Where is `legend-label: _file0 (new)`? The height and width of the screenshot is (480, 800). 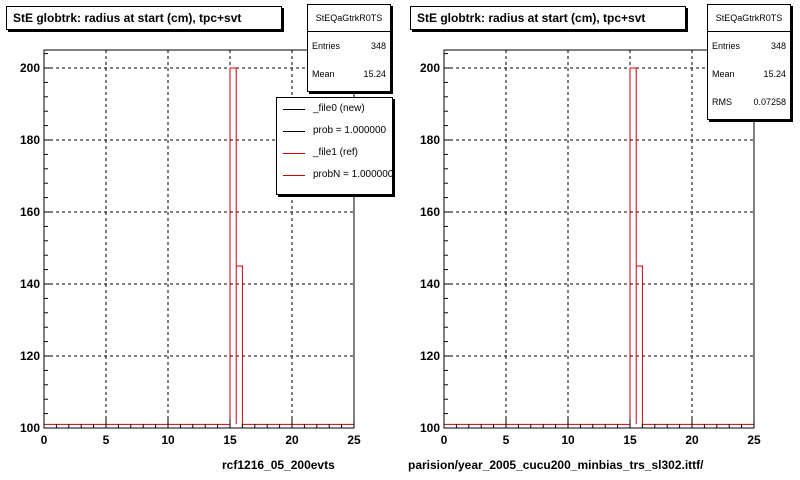 legend-label: _file0 (new) is located at coordinates (339, 108).